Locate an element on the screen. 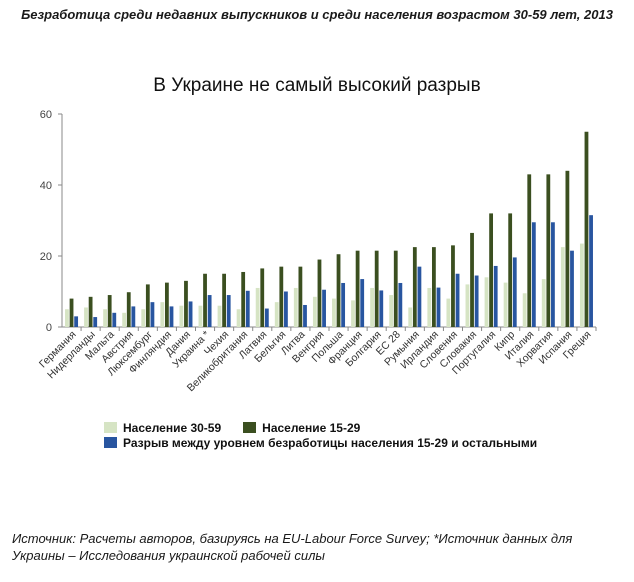 This screenshot has width=634, height=582. legend-swatch-gap is located at coordinates (110, 442).